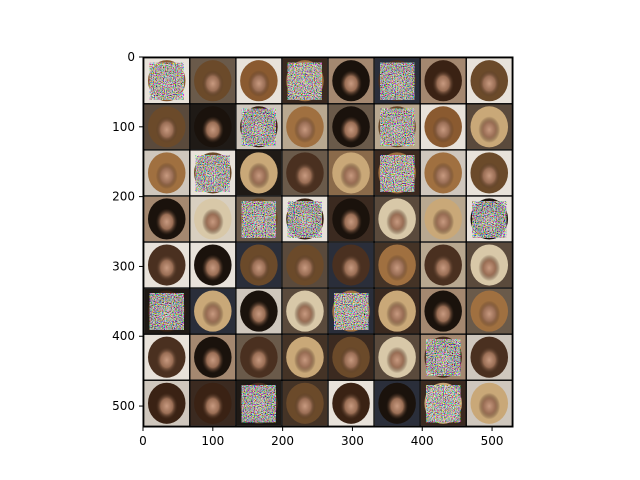 The image size is (640, 480). What do you see at coordinates (127, 231) in the screenshot?
I see `y-axis: 0 100 200 300 400 500` at bounding box center [127, 231].